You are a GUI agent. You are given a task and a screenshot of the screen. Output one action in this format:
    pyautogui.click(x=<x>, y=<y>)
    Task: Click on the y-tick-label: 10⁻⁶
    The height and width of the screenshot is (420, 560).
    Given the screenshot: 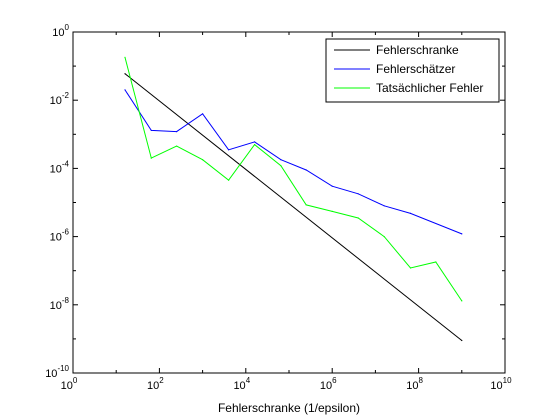 What is the action you would take?
    pyautogui.click(x=60, y=236)
    